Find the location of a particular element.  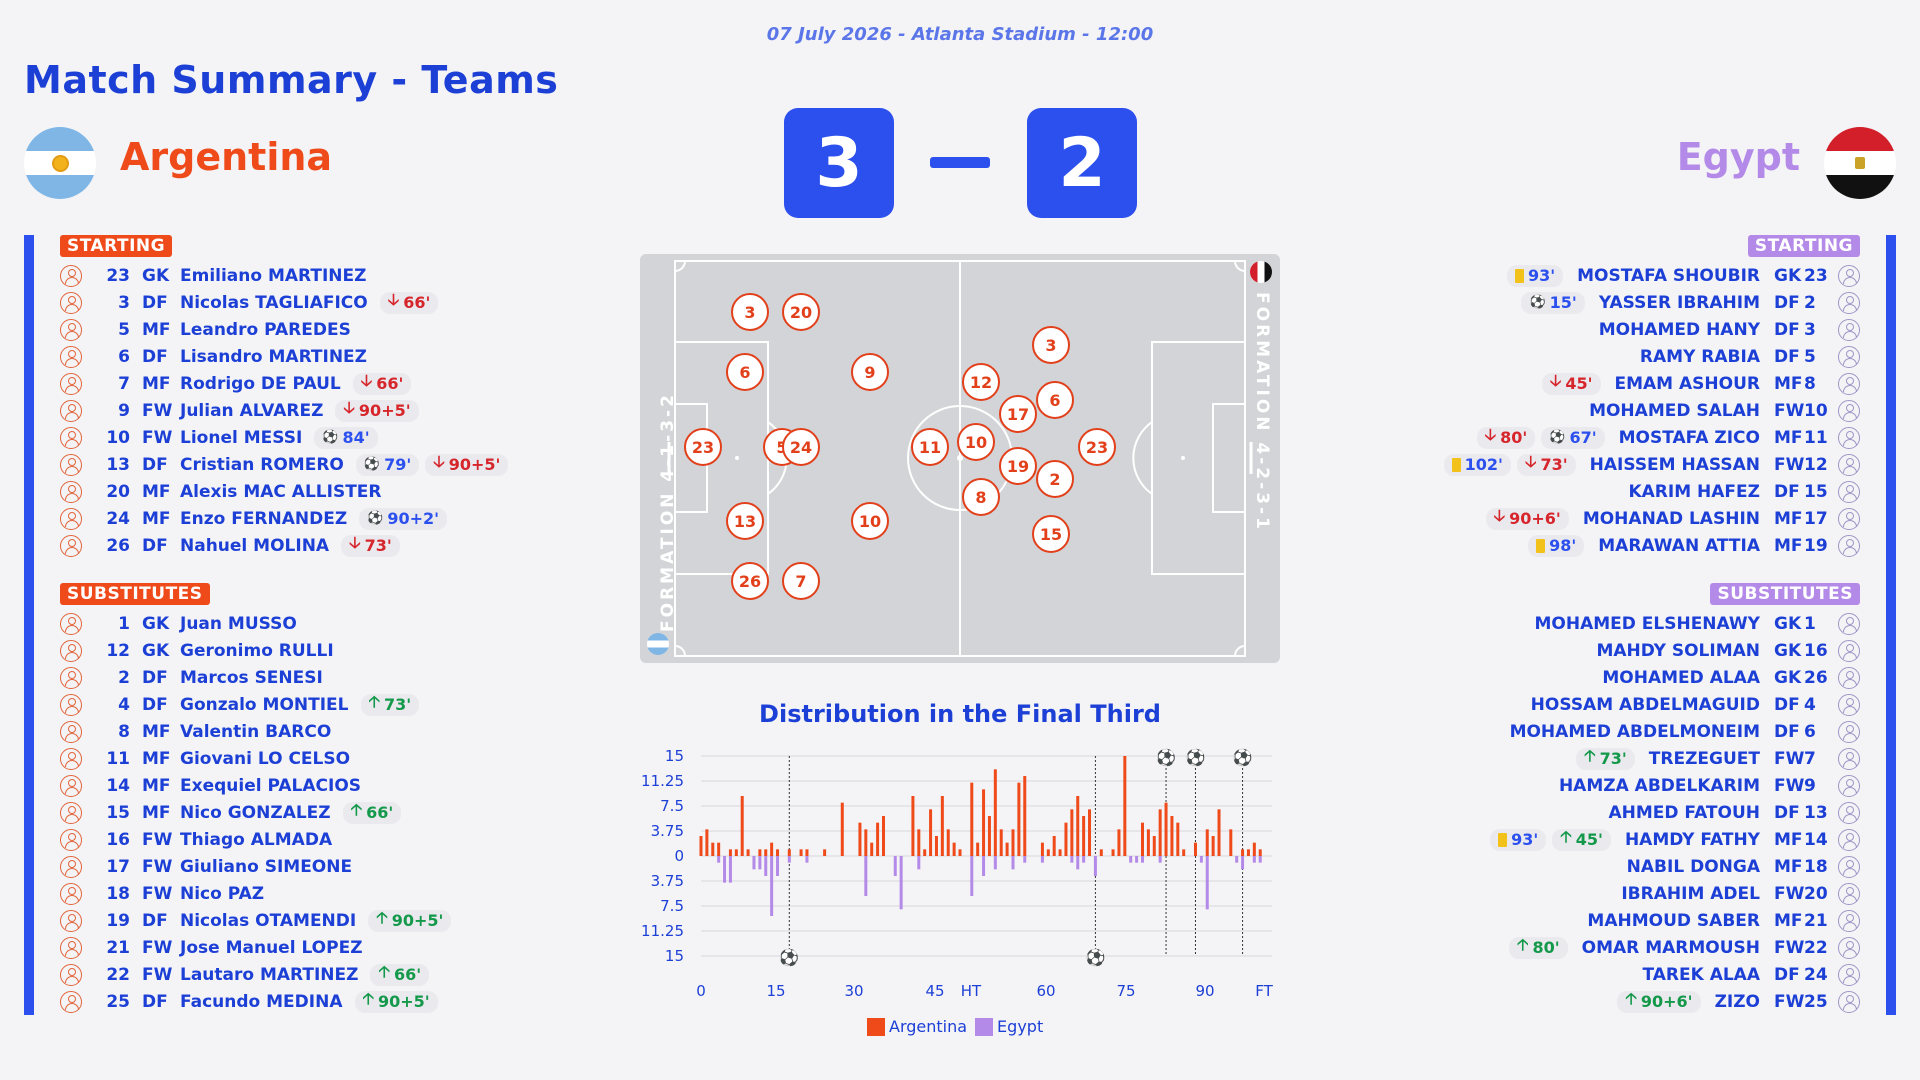

player-name: MOHANAD LASHIN is located at coordinates (1671, 518).